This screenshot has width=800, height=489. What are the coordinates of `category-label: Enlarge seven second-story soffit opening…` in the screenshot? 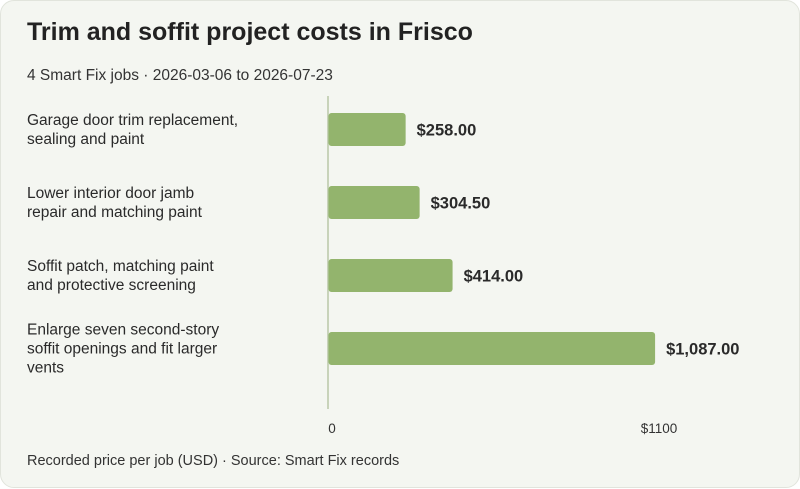 It's located at (123, 349).